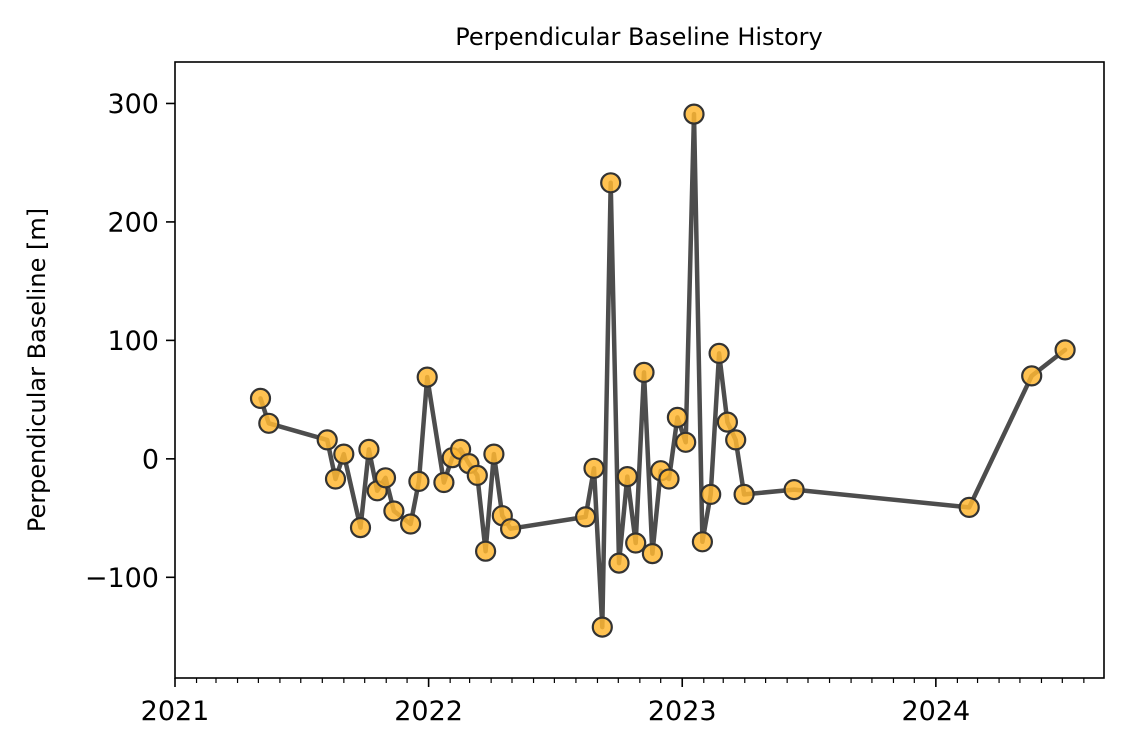  Describe the element at coordinates (150, 459) in the screenshot. I see `y-tick-label: 0` at that location.